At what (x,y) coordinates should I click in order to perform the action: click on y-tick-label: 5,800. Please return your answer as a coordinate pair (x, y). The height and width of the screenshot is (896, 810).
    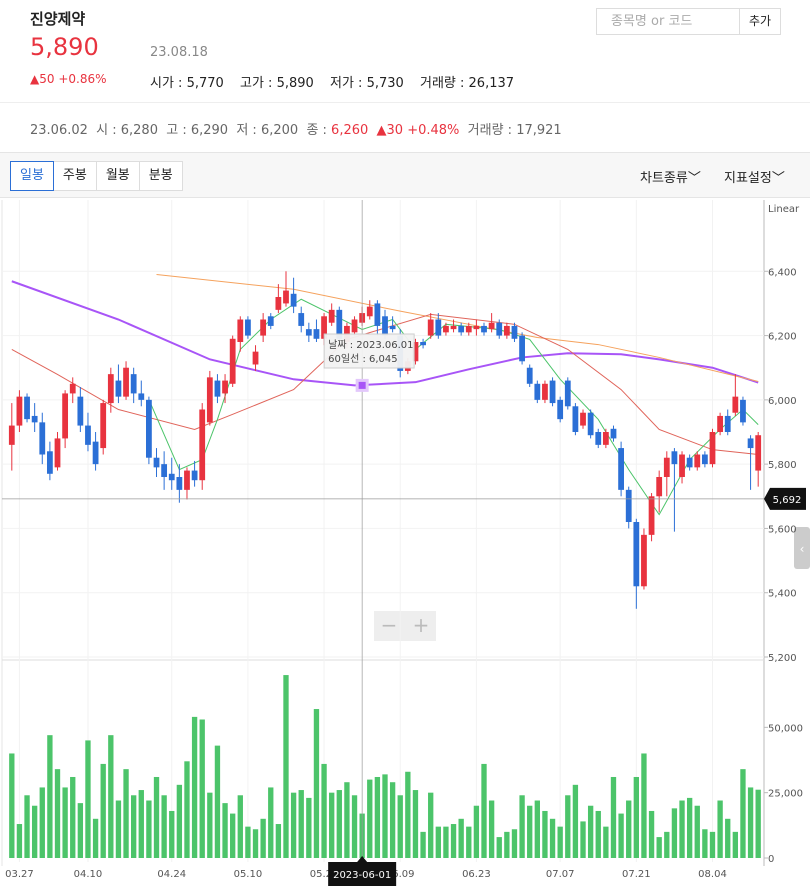
    Looking at the image, I should click on (782, 465).